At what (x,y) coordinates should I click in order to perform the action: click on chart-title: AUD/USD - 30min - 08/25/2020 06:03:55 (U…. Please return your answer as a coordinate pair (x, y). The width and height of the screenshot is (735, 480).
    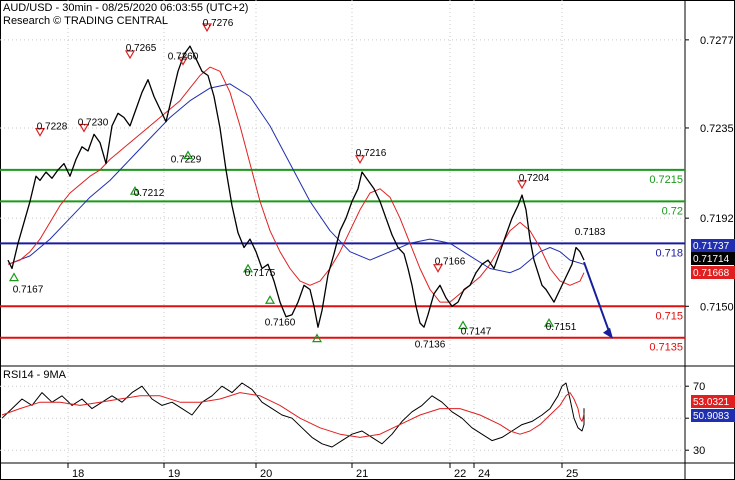
    Looking at the image, I should click on (126, 8).